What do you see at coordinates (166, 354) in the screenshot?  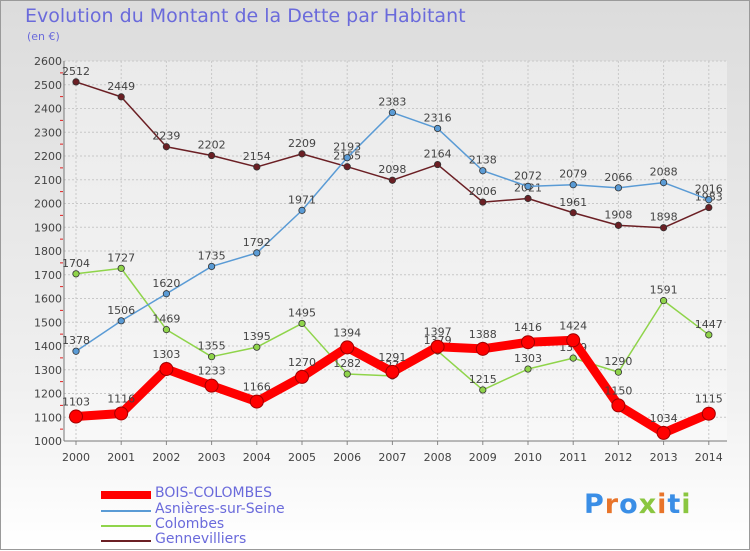 I see `data-label-bois-colombes: 1303` at bounding box center [166, 354].